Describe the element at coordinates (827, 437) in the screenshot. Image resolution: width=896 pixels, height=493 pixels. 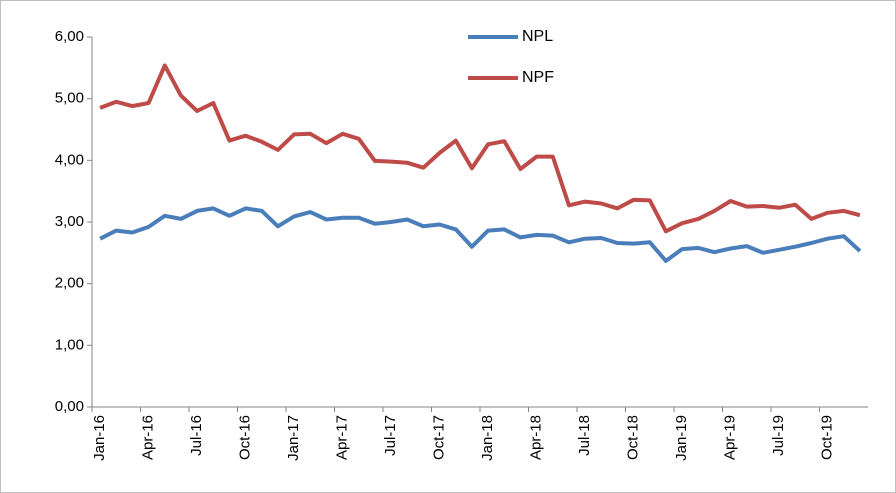
I see `x-tick-label: Oct-19` at that location.